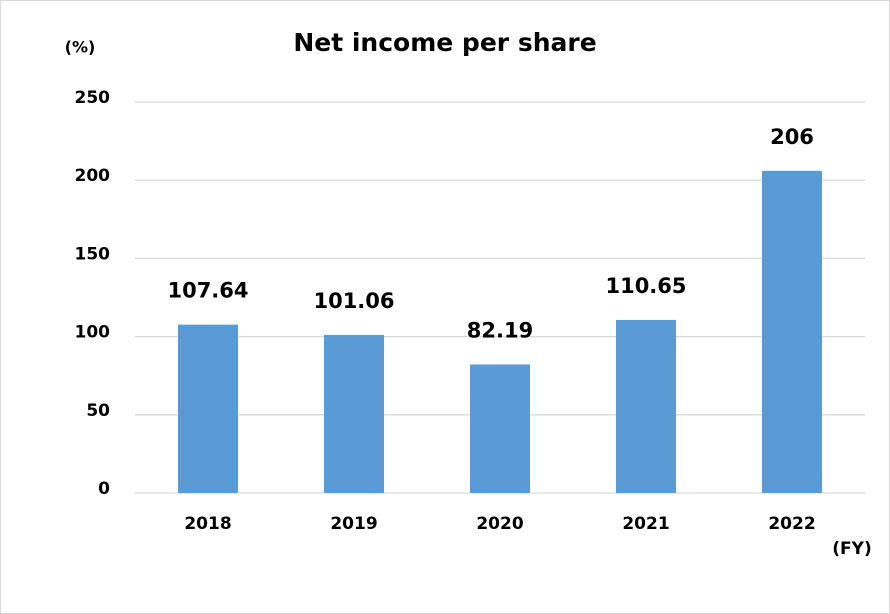  I want to click on x-tick-label: 2019, so click(353, 524).